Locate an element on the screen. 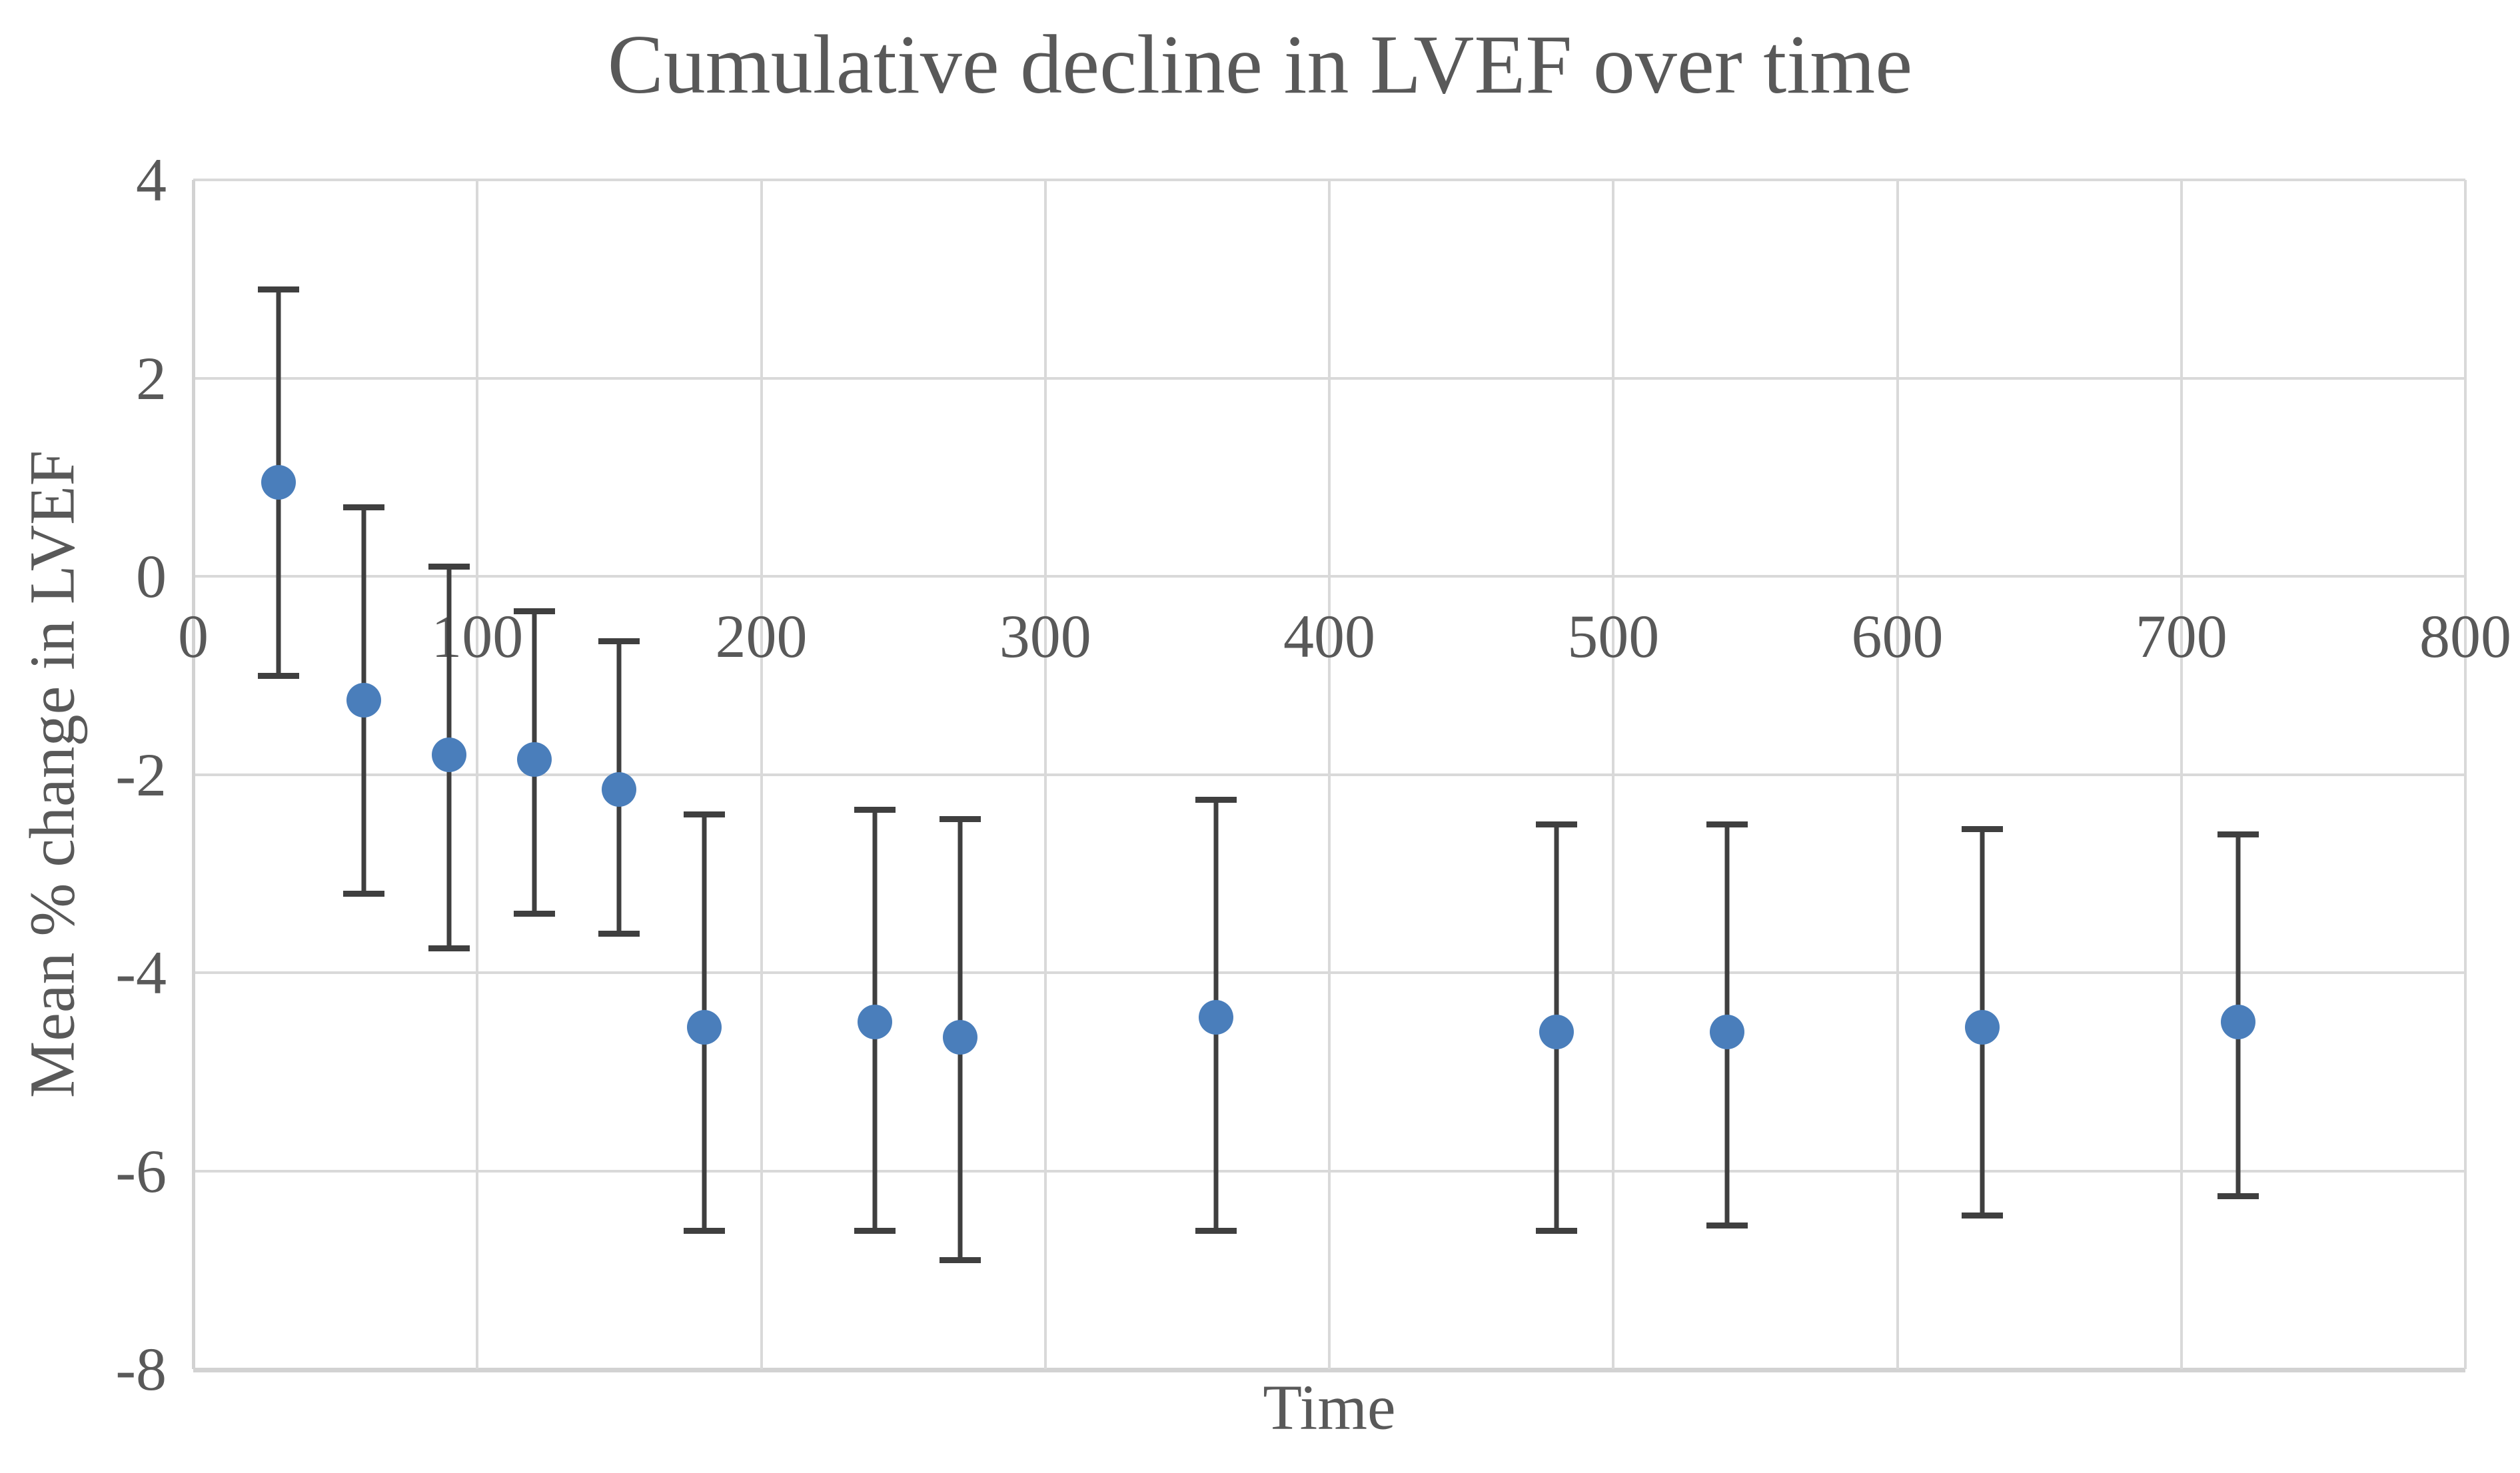  x-tick-label: 400 is located at coordinates (1329, 636).